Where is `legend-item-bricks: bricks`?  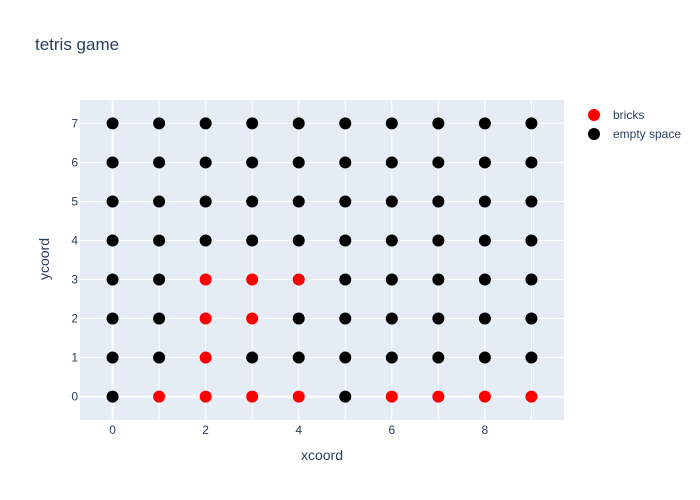 legend-item-bricks: bricks is located at coordinates (616, 115).